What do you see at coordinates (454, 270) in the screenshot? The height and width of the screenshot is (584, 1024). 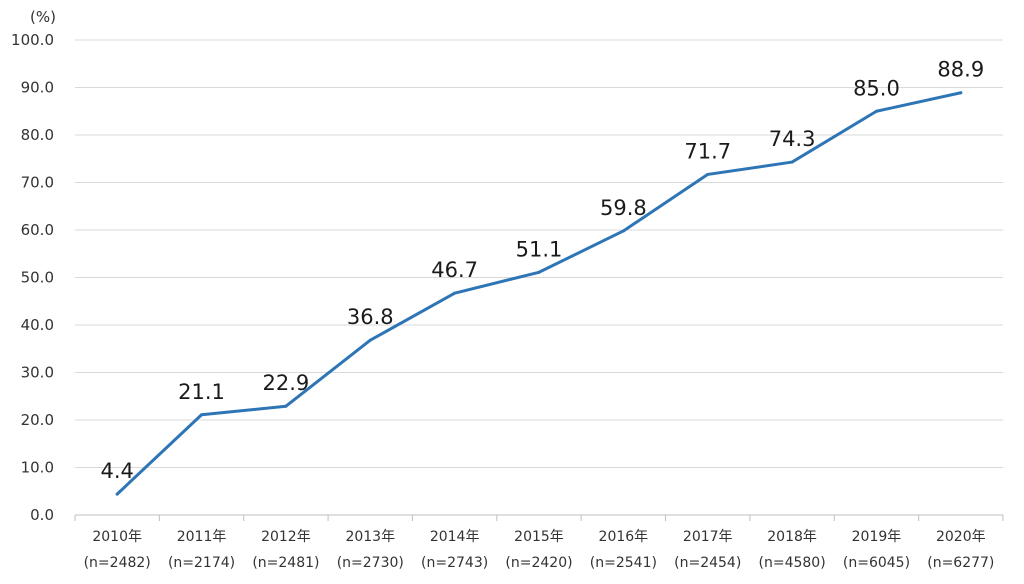 I see `data-label: 46.7` at bounding box center [454, 270].